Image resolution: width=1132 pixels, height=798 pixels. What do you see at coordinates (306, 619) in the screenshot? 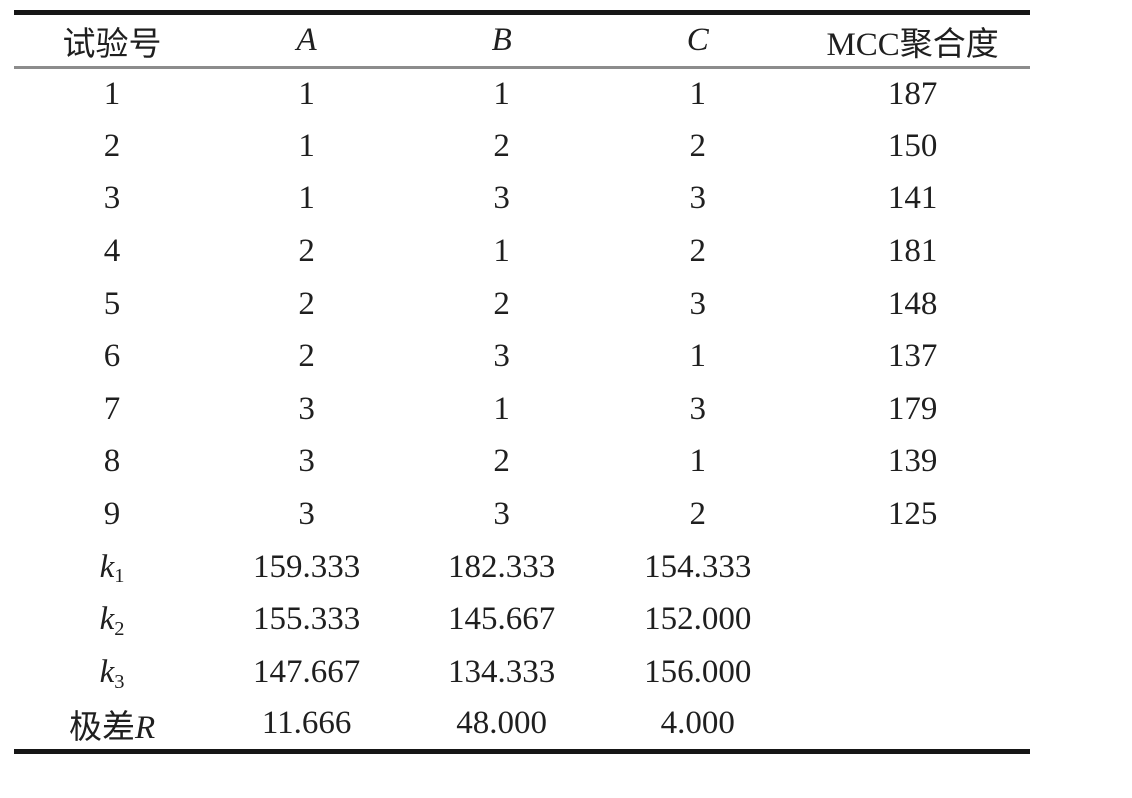
I see `k2-a-cell: 155.333` at bounding box center [306, 619].